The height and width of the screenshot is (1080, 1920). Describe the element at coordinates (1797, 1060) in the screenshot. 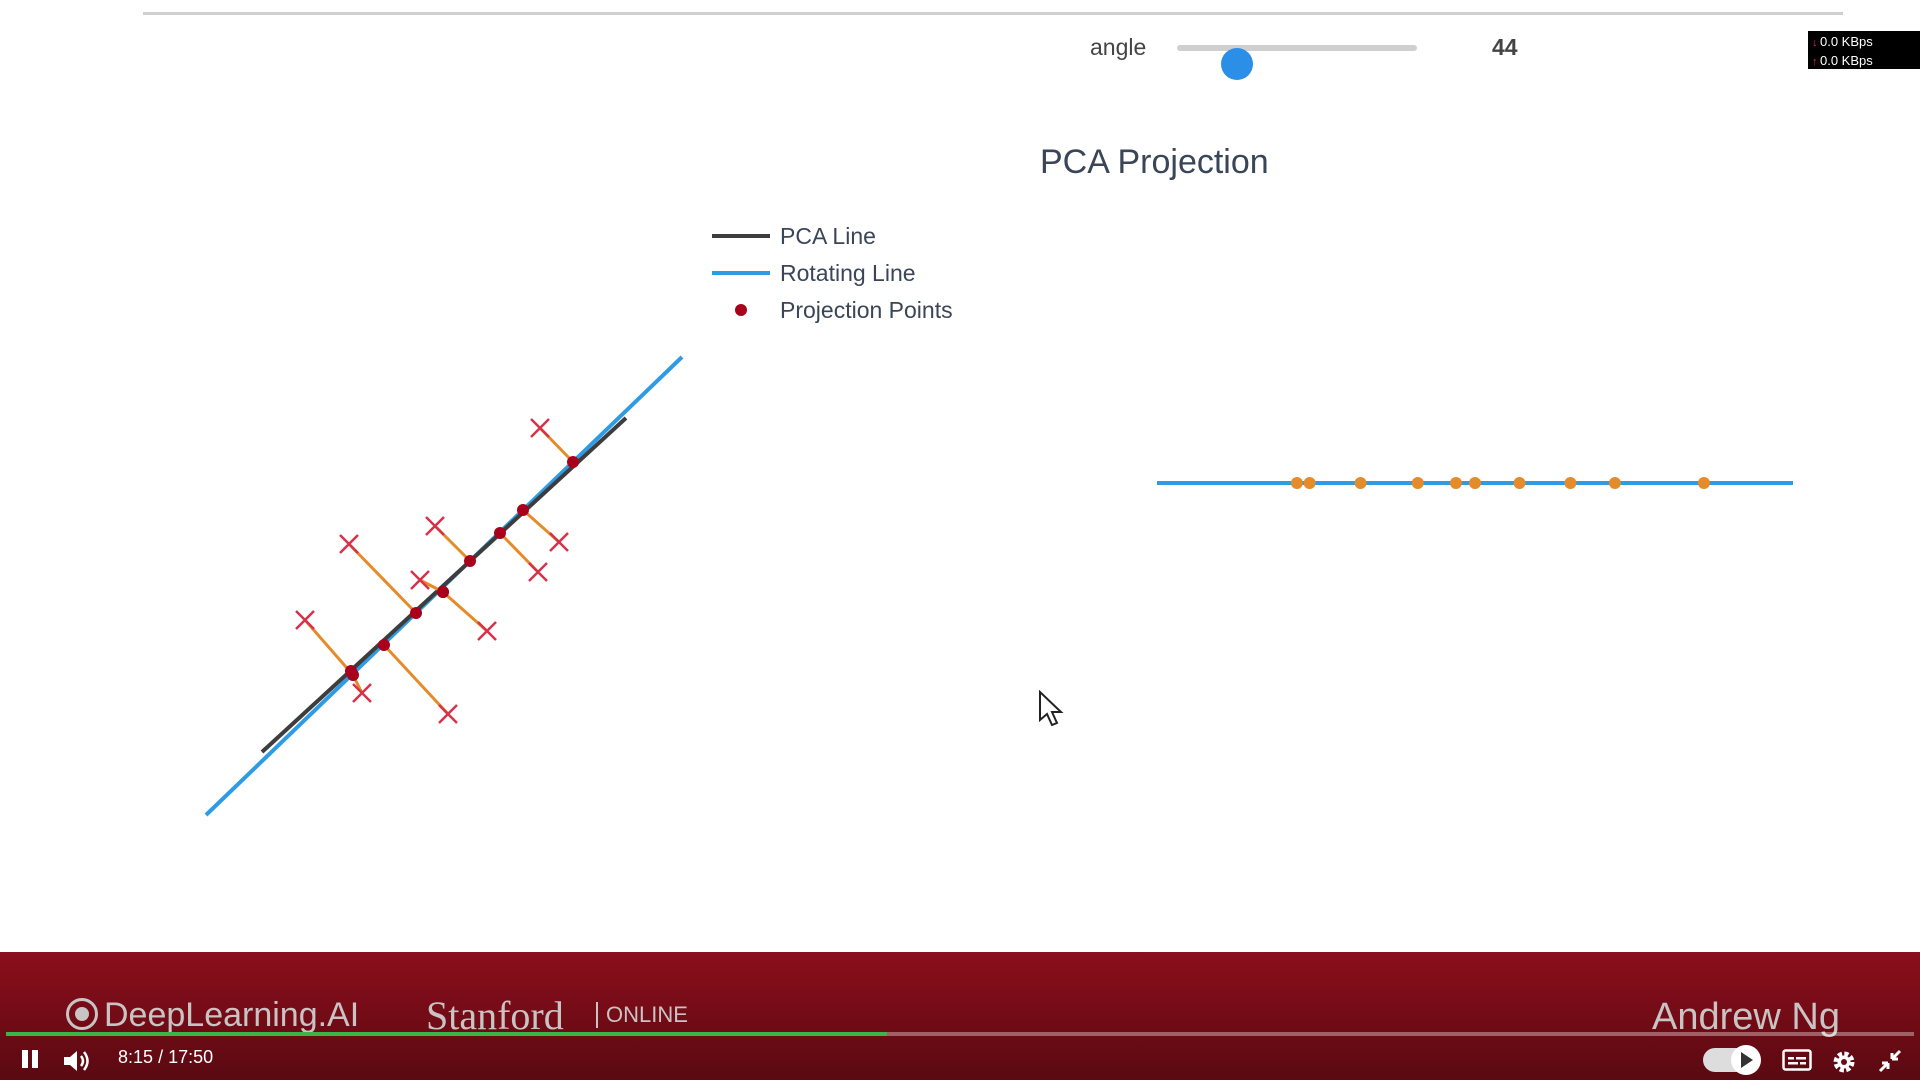

I see `closed-captions-icon` at that location.